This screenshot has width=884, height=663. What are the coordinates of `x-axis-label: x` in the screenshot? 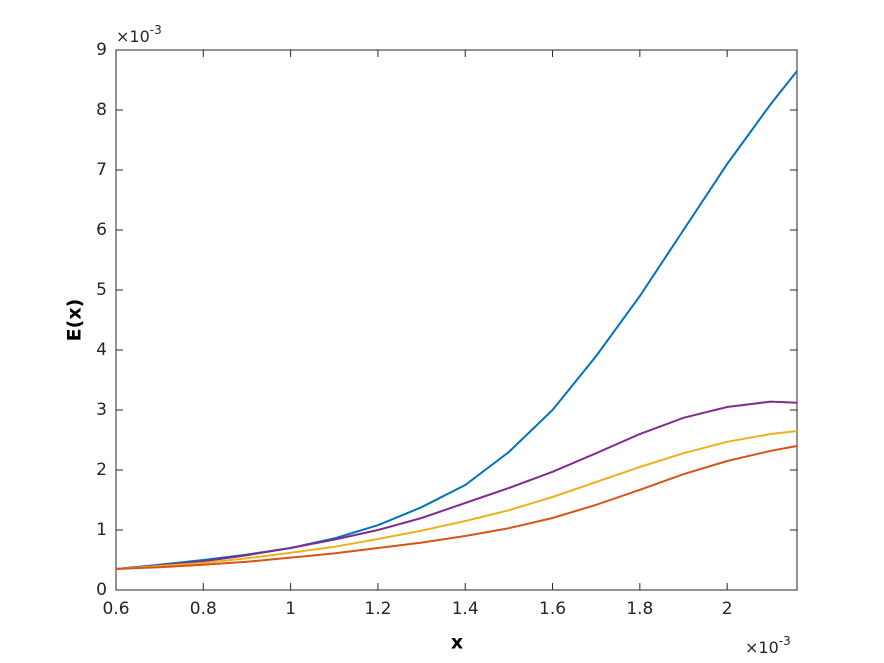 It's located at (457, 643).